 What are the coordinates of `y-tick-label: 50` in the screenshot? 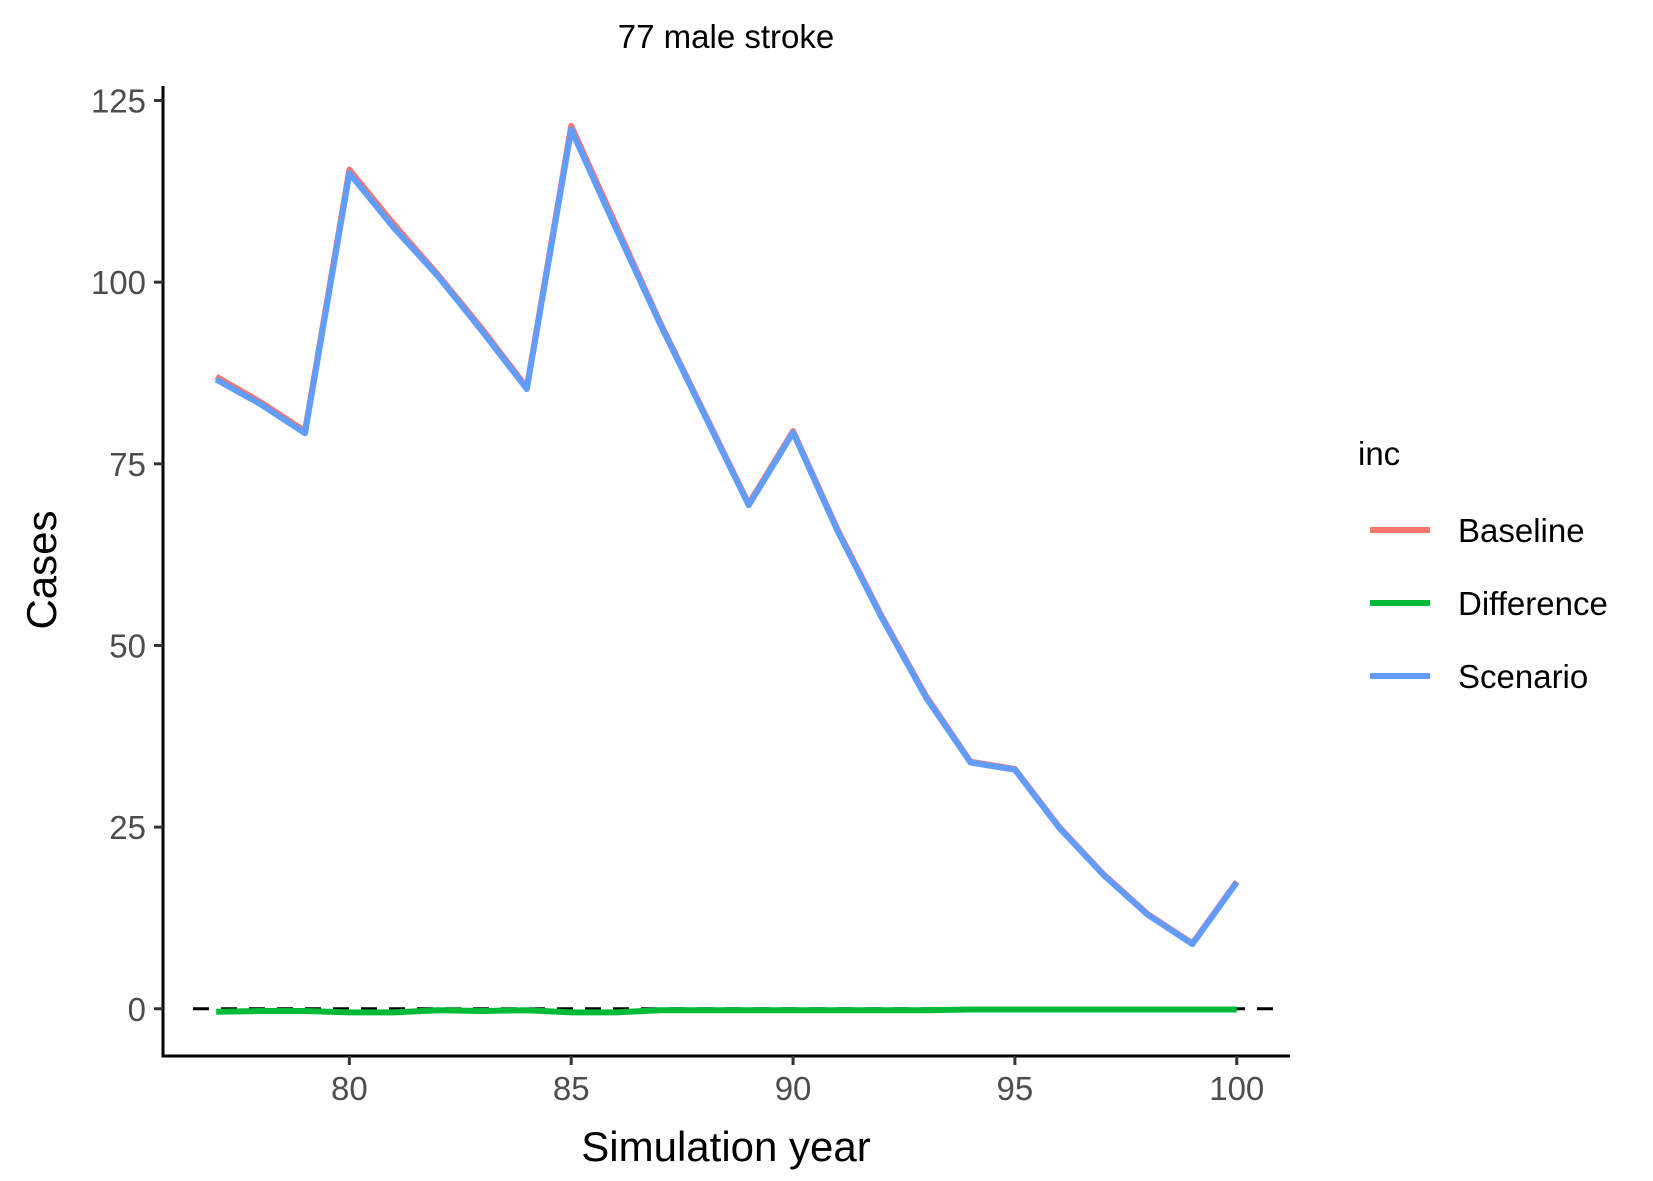 It's located at (127, 645).